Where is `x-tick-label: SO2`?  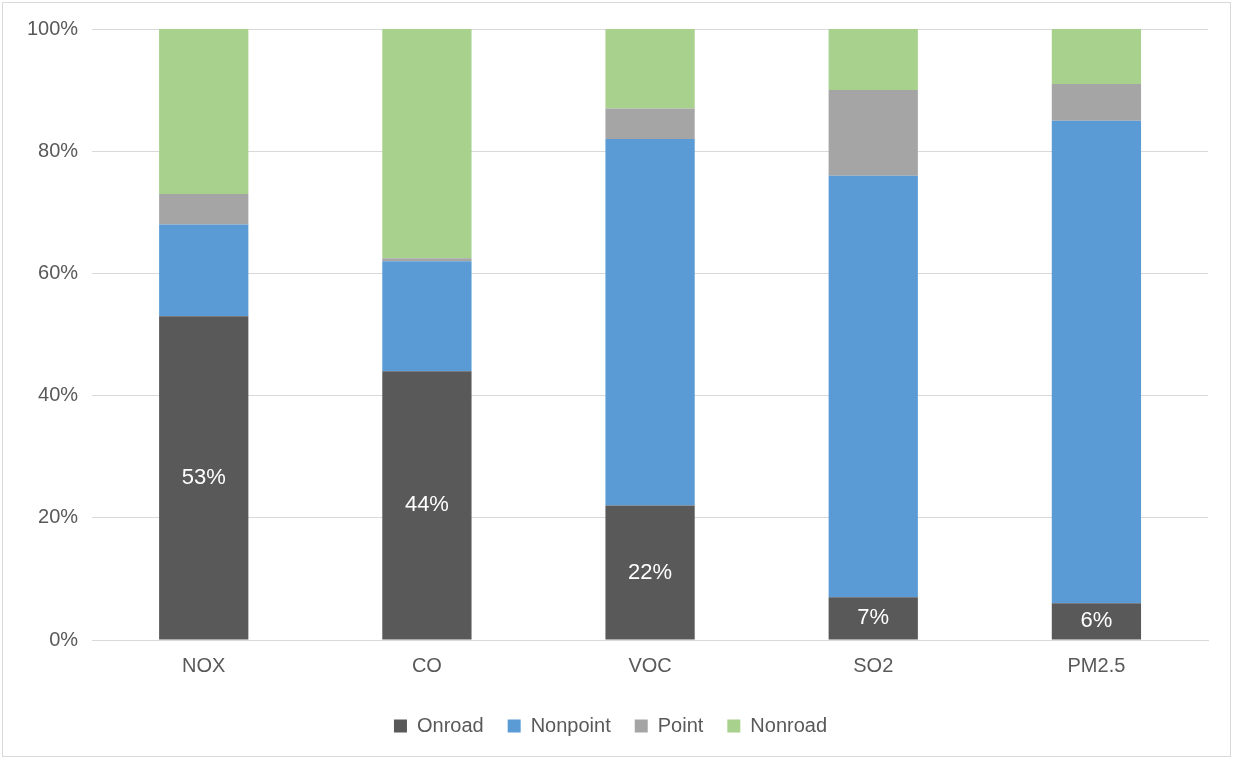 x-tick-label: SO2 is located at coordinates (873, 664).